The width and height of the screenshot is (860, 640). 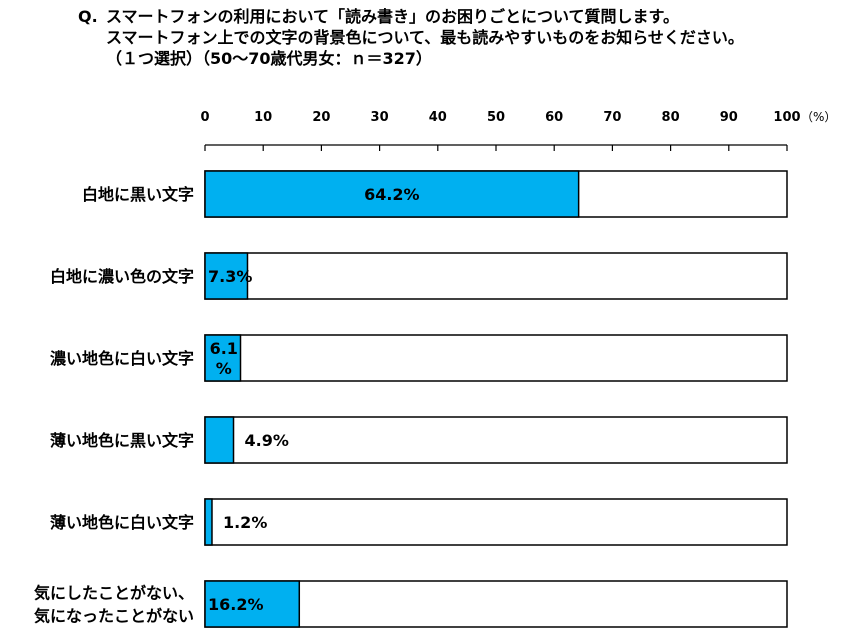 I want to click on data-label: 1.2%, so click(x=245, y=522).